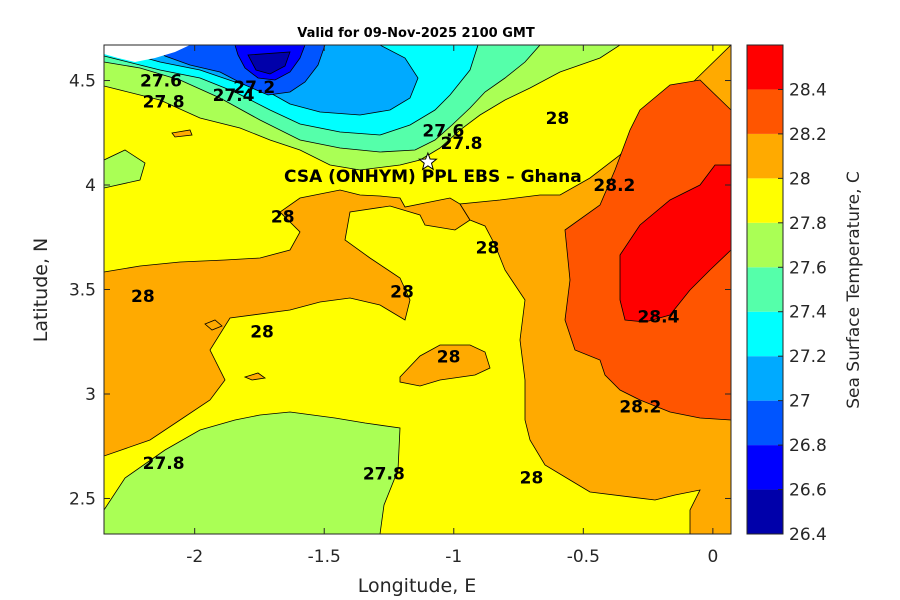 The height and width of the screenshot is (600, 900). I want to click on colorbar-tick-label: 27.8, so click(808, 224).